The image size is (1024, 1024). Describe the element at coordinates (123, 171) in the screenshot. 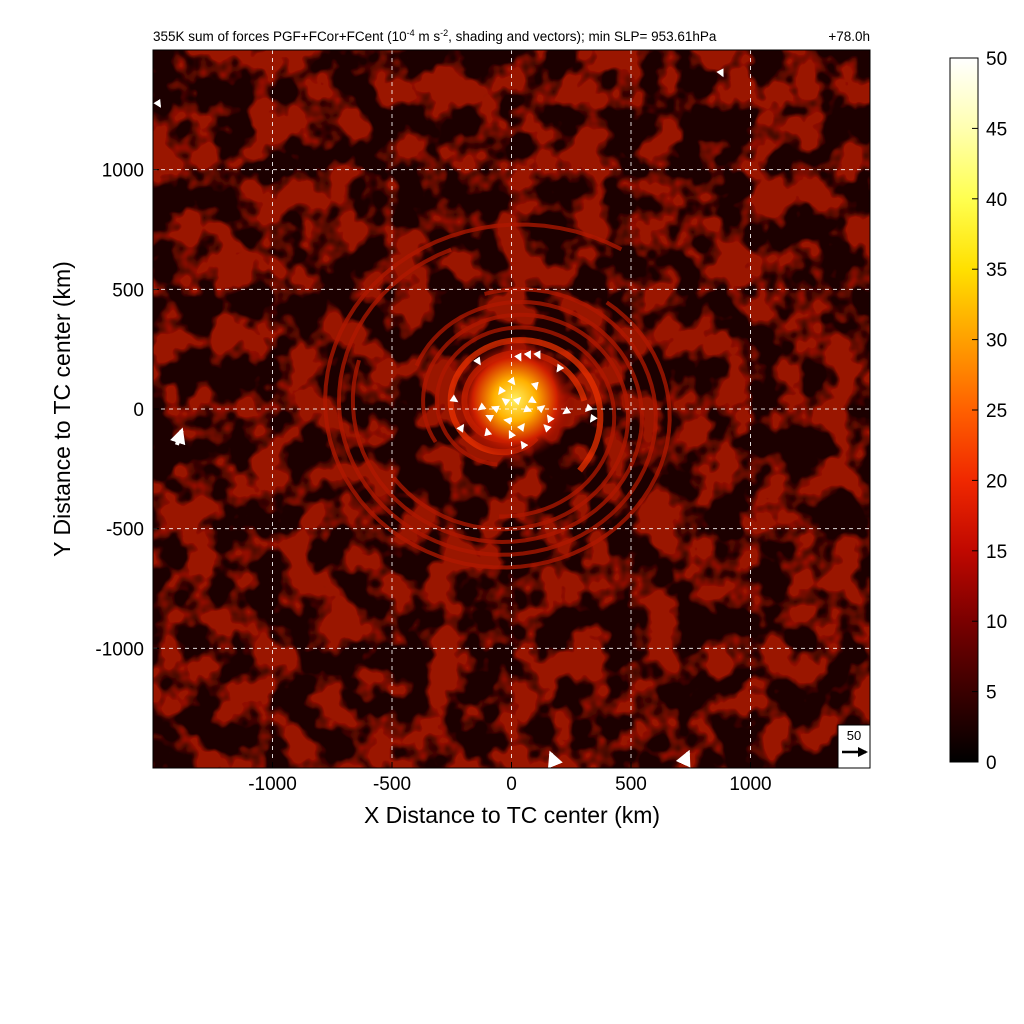

I see `y-tick-label: 1000` at that location.